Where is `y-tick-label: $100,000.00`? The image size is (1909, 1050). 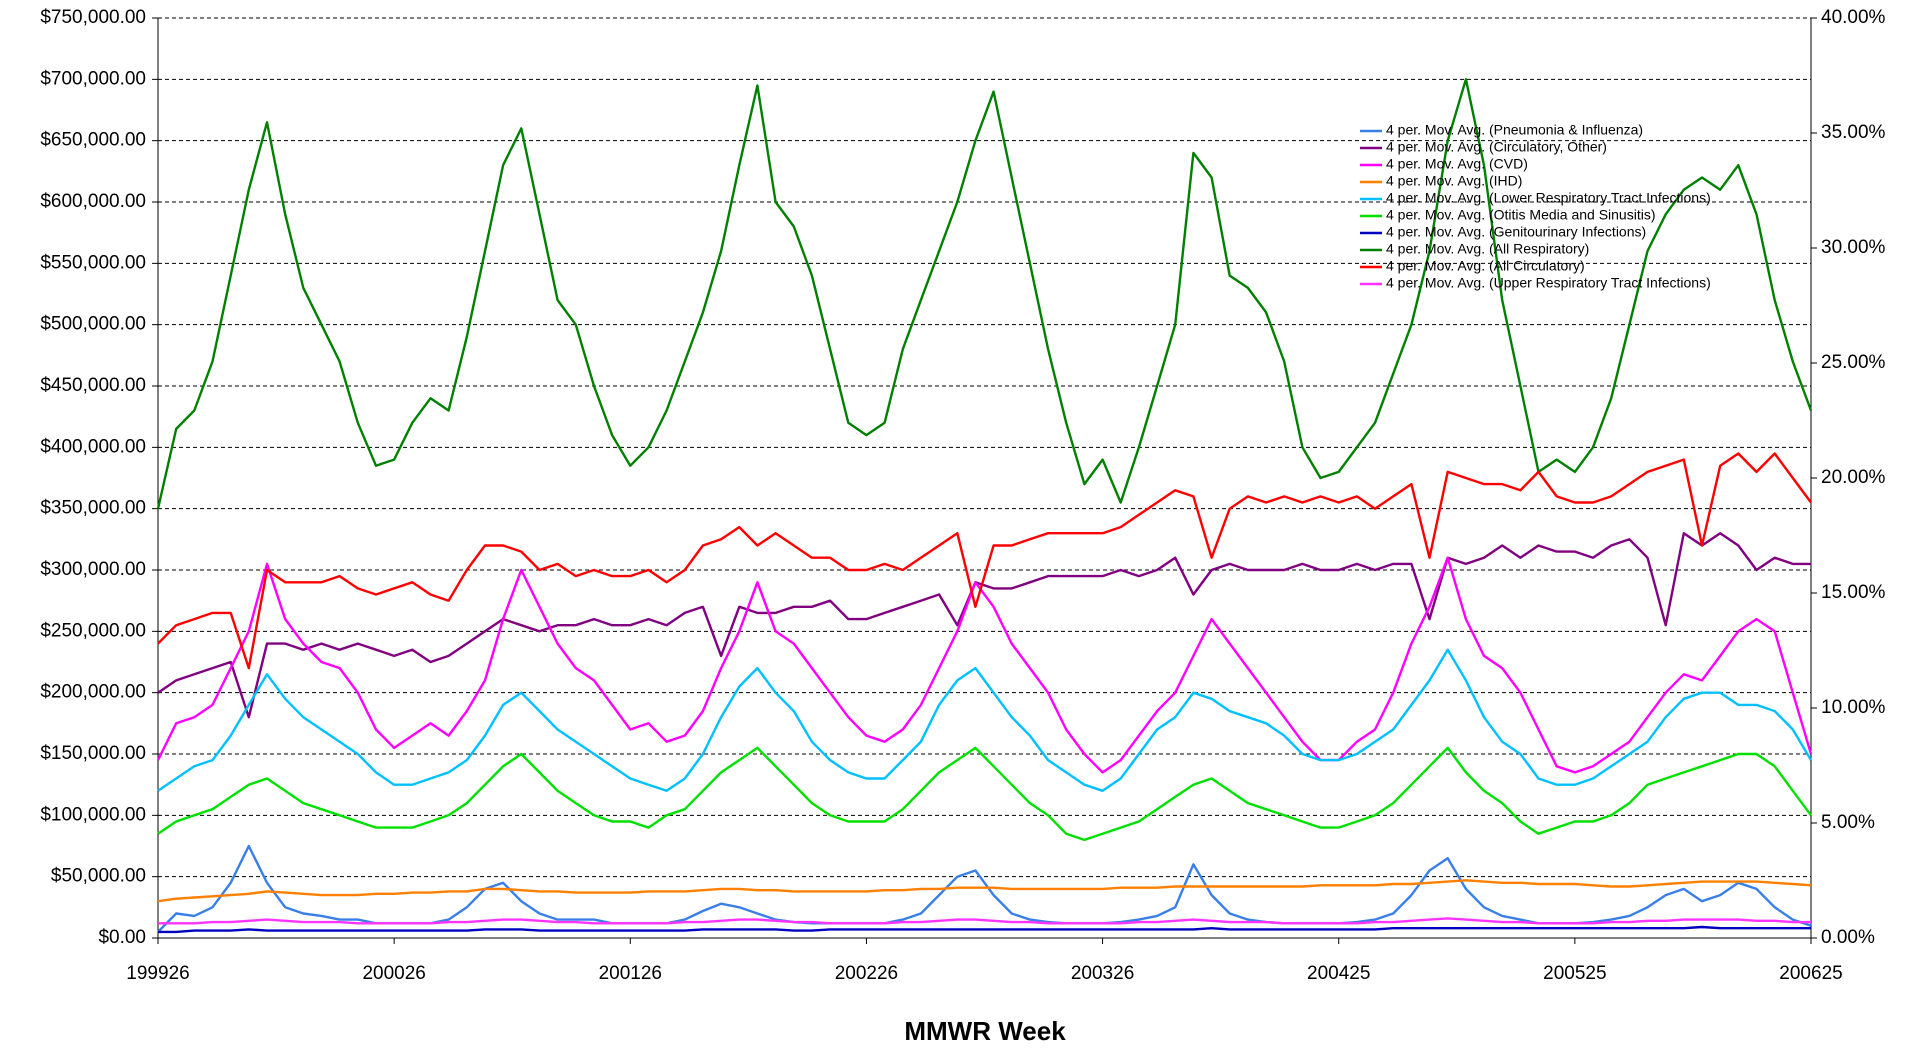
y-tick-label: $100,000.00 is located at coordinates (93, 814).